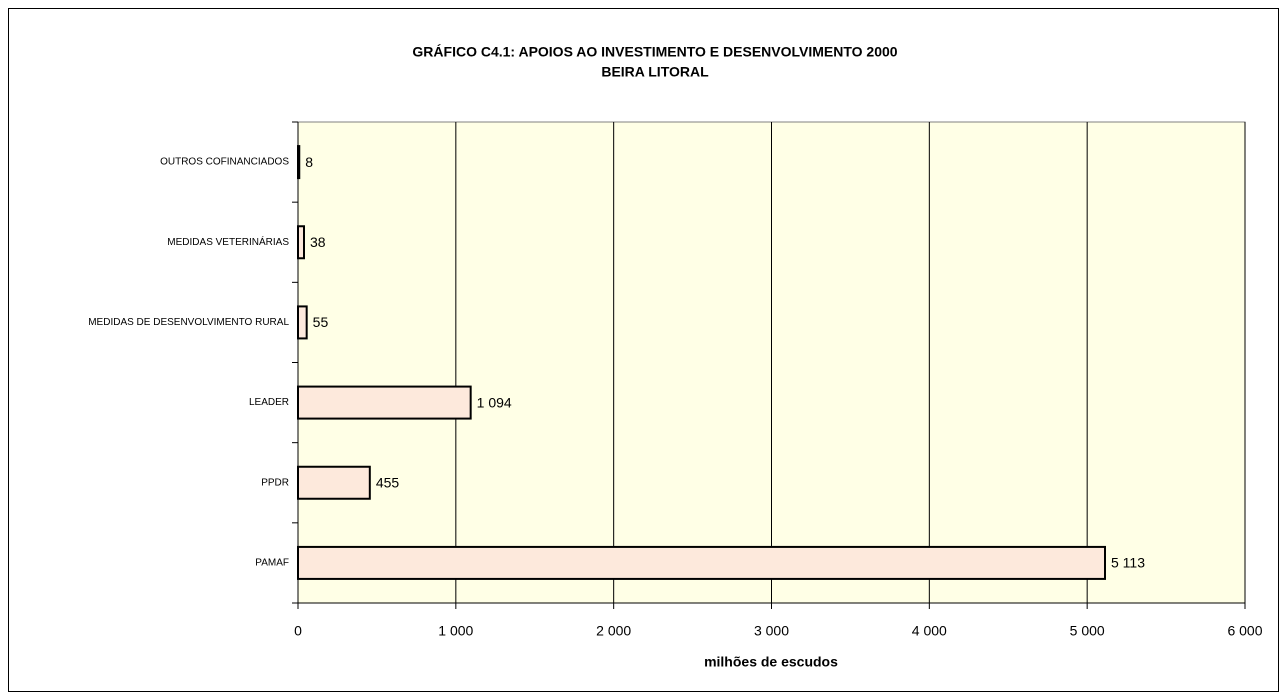  Describe the element at coordinates (269, 402) in the screenshot. I see `y-tick-label: LEADER` at that location.